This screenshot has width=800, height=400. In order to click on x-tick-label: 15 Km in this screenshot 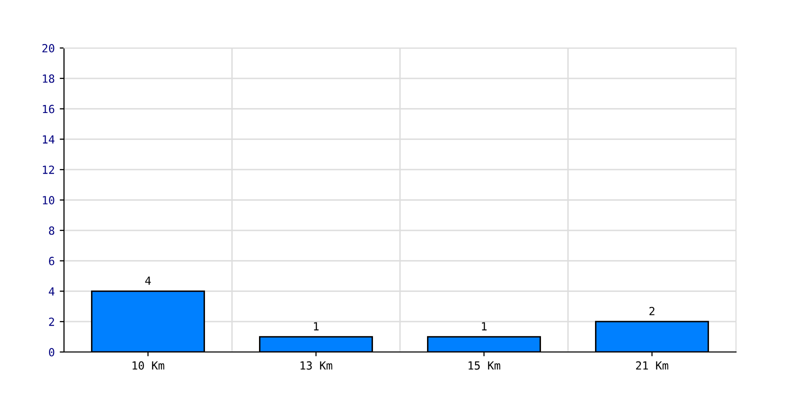, I will do `click(484, 365)`.